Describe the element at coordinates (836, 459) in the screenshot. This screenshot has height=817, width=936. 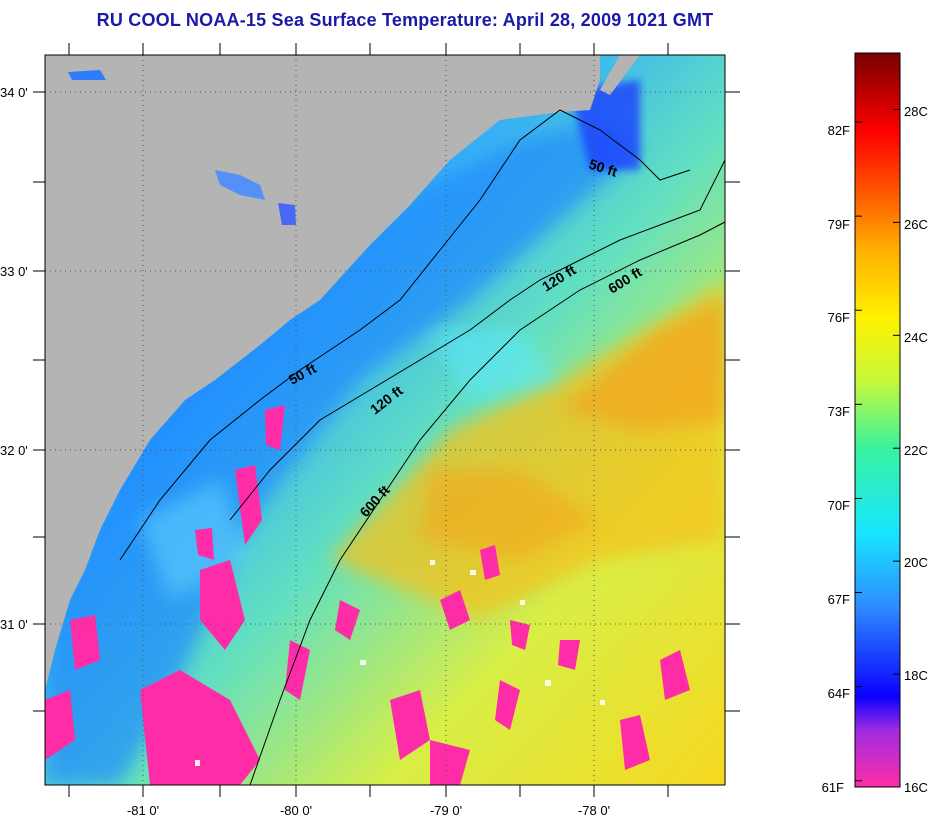
I see `fahrenheit-labels: 82F 79F 76F 73F 70F 67F 64F 61F` at that location.